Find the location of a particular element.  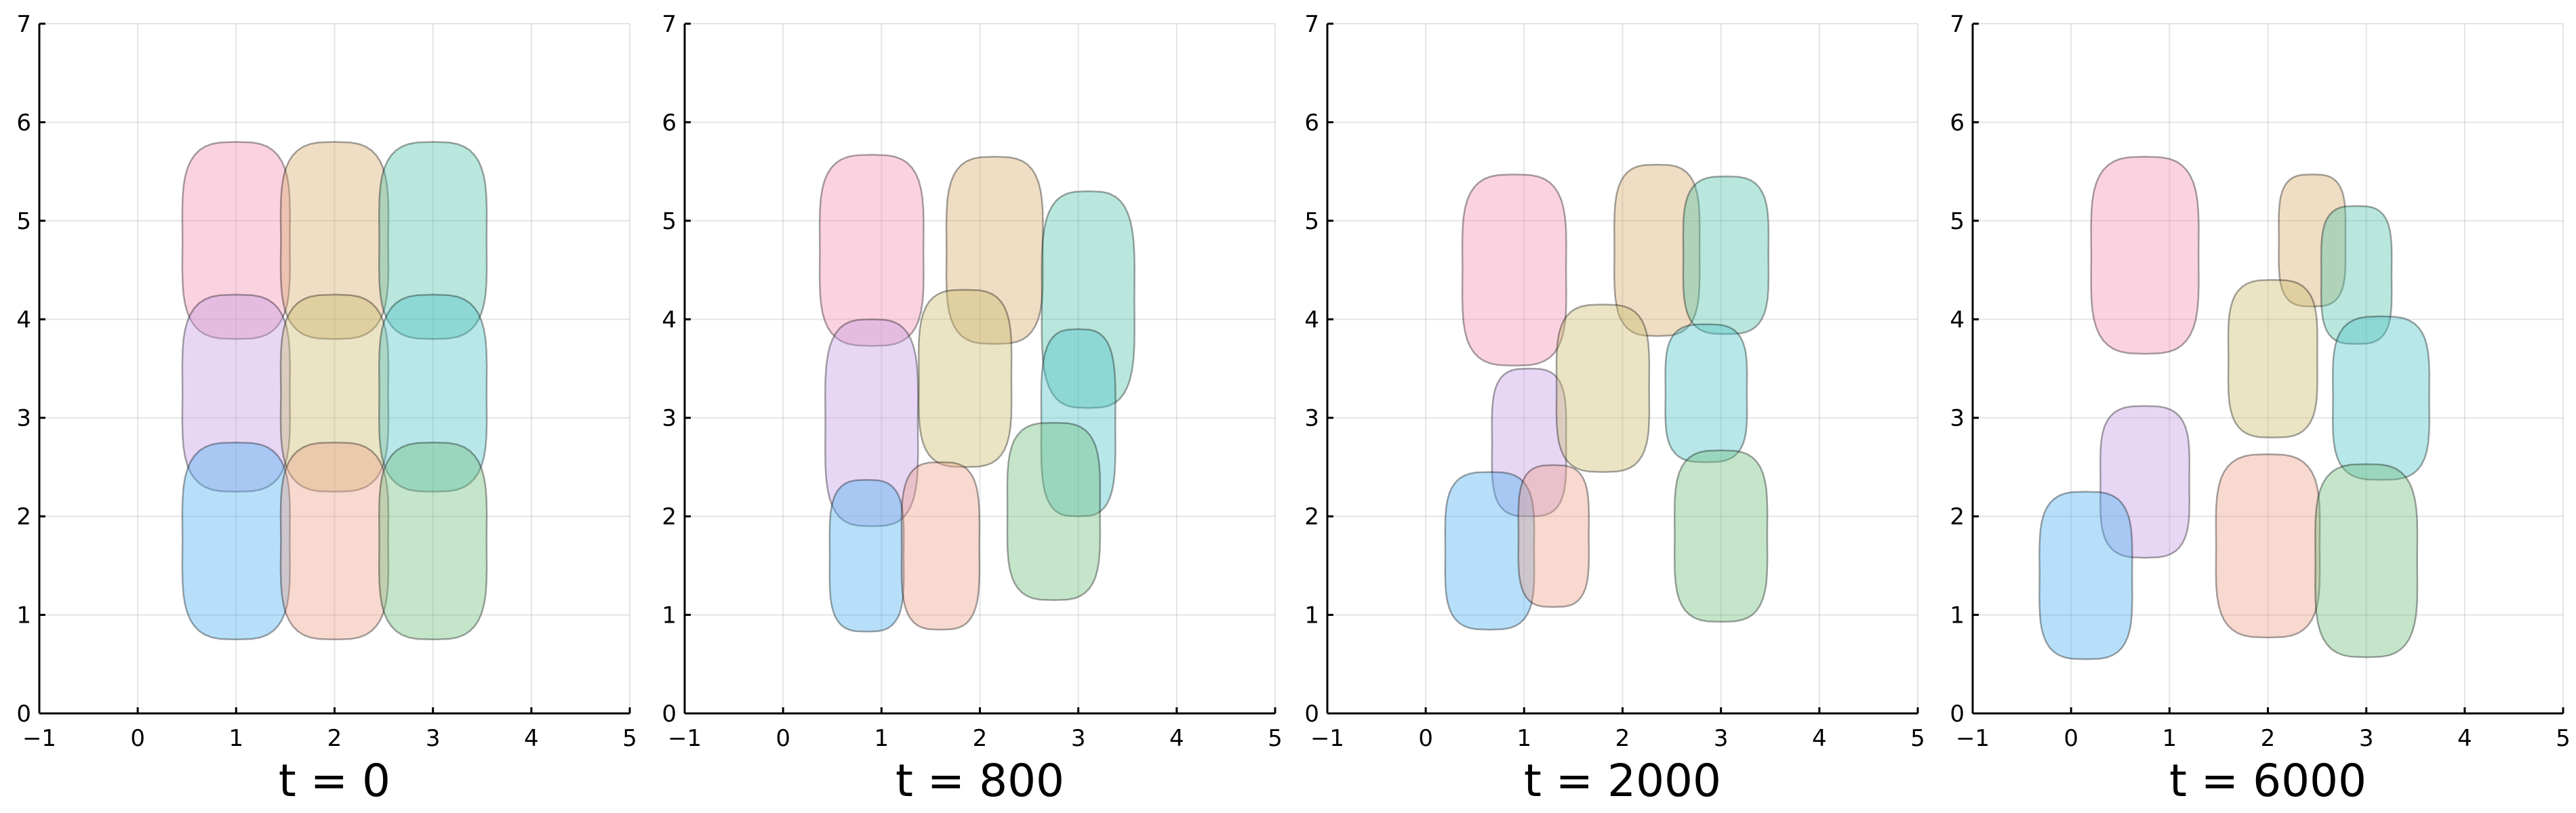

panel-title: t = 2000 is located at coordinates (1622, 781).